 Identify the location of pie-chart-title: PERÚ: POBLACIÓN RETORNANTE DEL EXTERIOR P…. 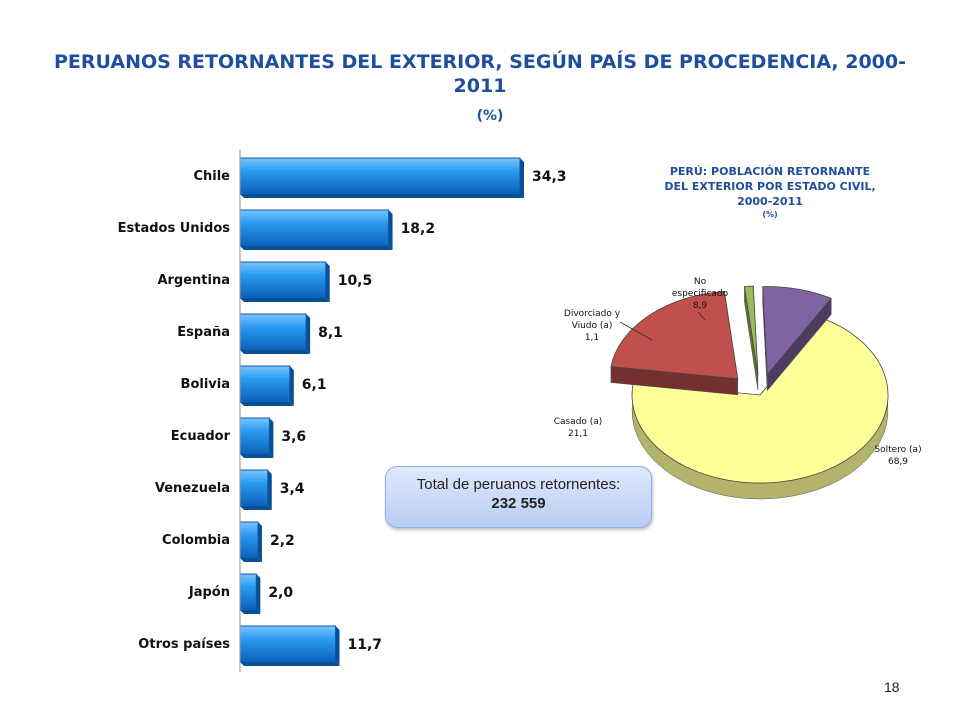
(770, 192).